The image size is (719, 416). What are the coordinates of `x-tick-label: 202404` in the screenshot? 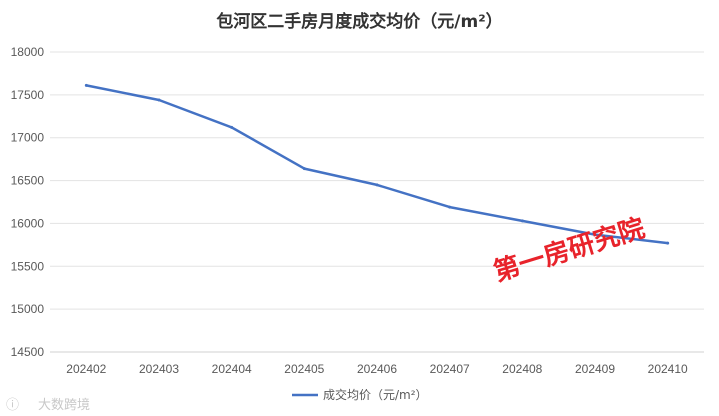 It's located at (232, 369).